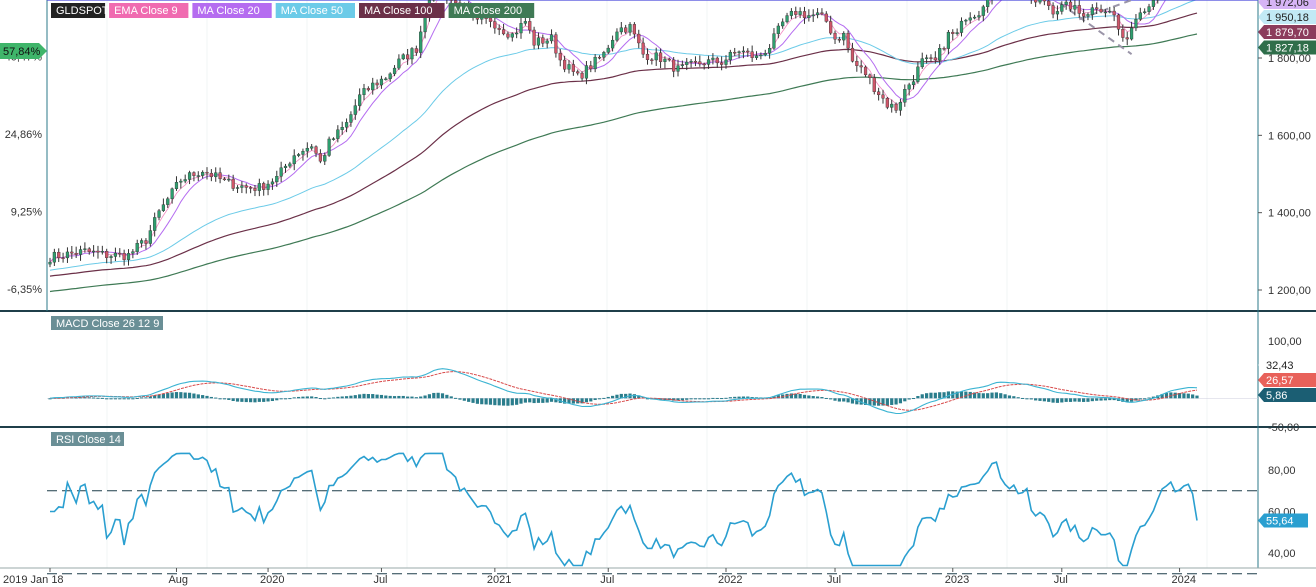  I want to click on trend-line, so click(1093, 27).